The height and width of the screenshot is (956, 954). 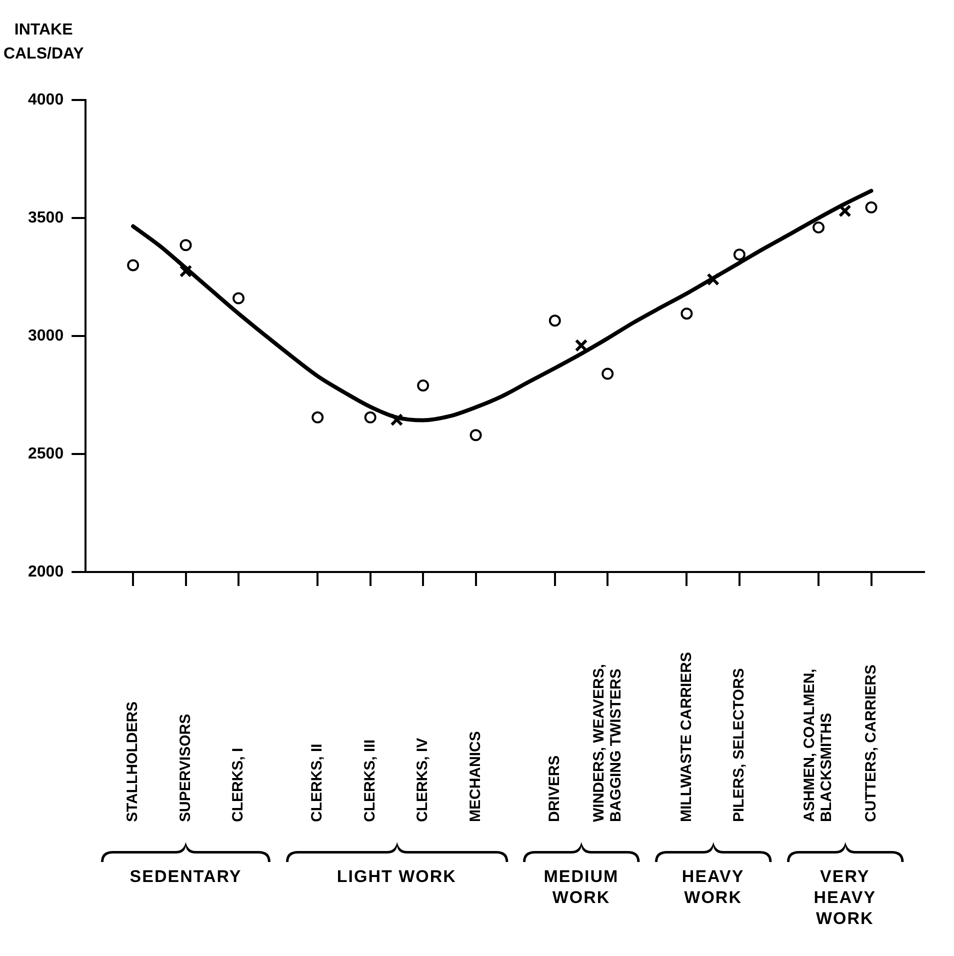 What do you see at coordinates (46, 335) in the screenshot?
I see `y-tick-label: 3000` at bounding box center [46, 335].